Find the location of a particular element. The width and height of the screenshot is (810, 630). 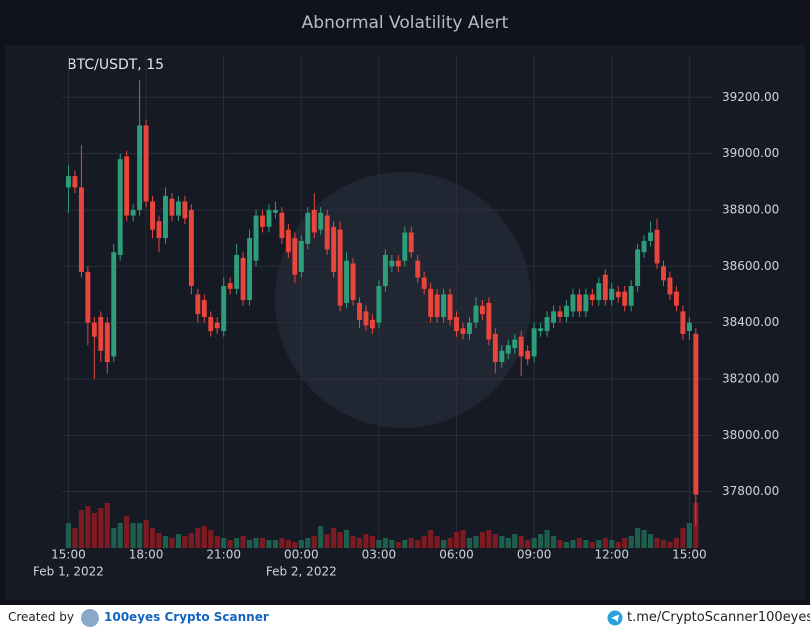

x-tick-label: 21:00 is located at coordinates (223, 555).